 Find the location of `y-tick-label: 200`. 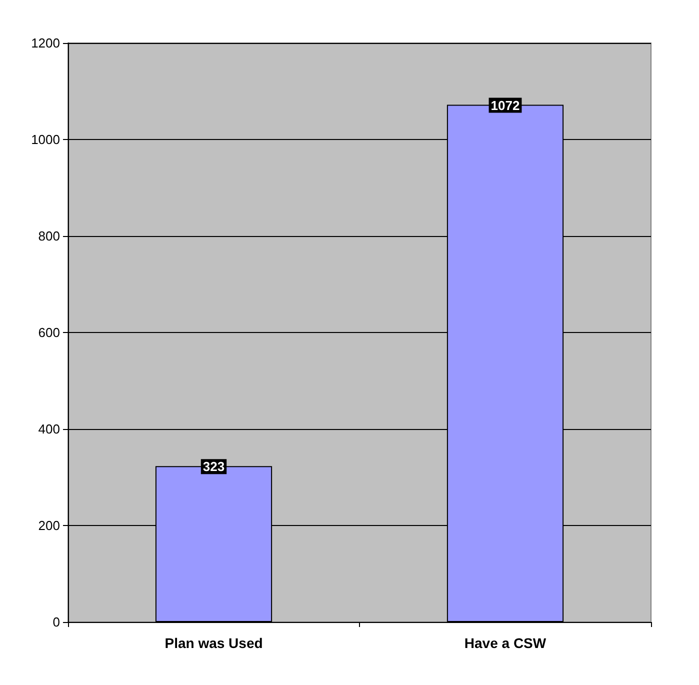

y-tick-label: 200 is located at coordinates (49, 525).